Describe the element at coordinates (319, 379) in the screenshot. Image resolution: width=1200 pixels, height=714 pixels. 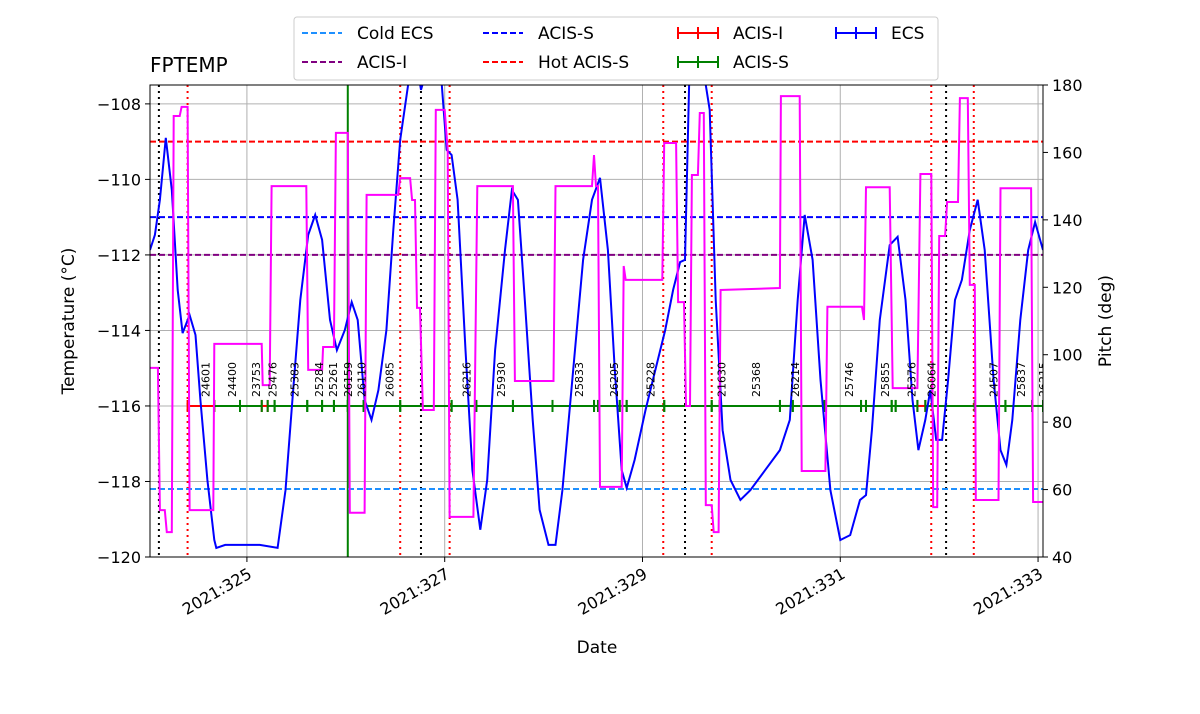
I see `obsid-label: 25284` at that location.